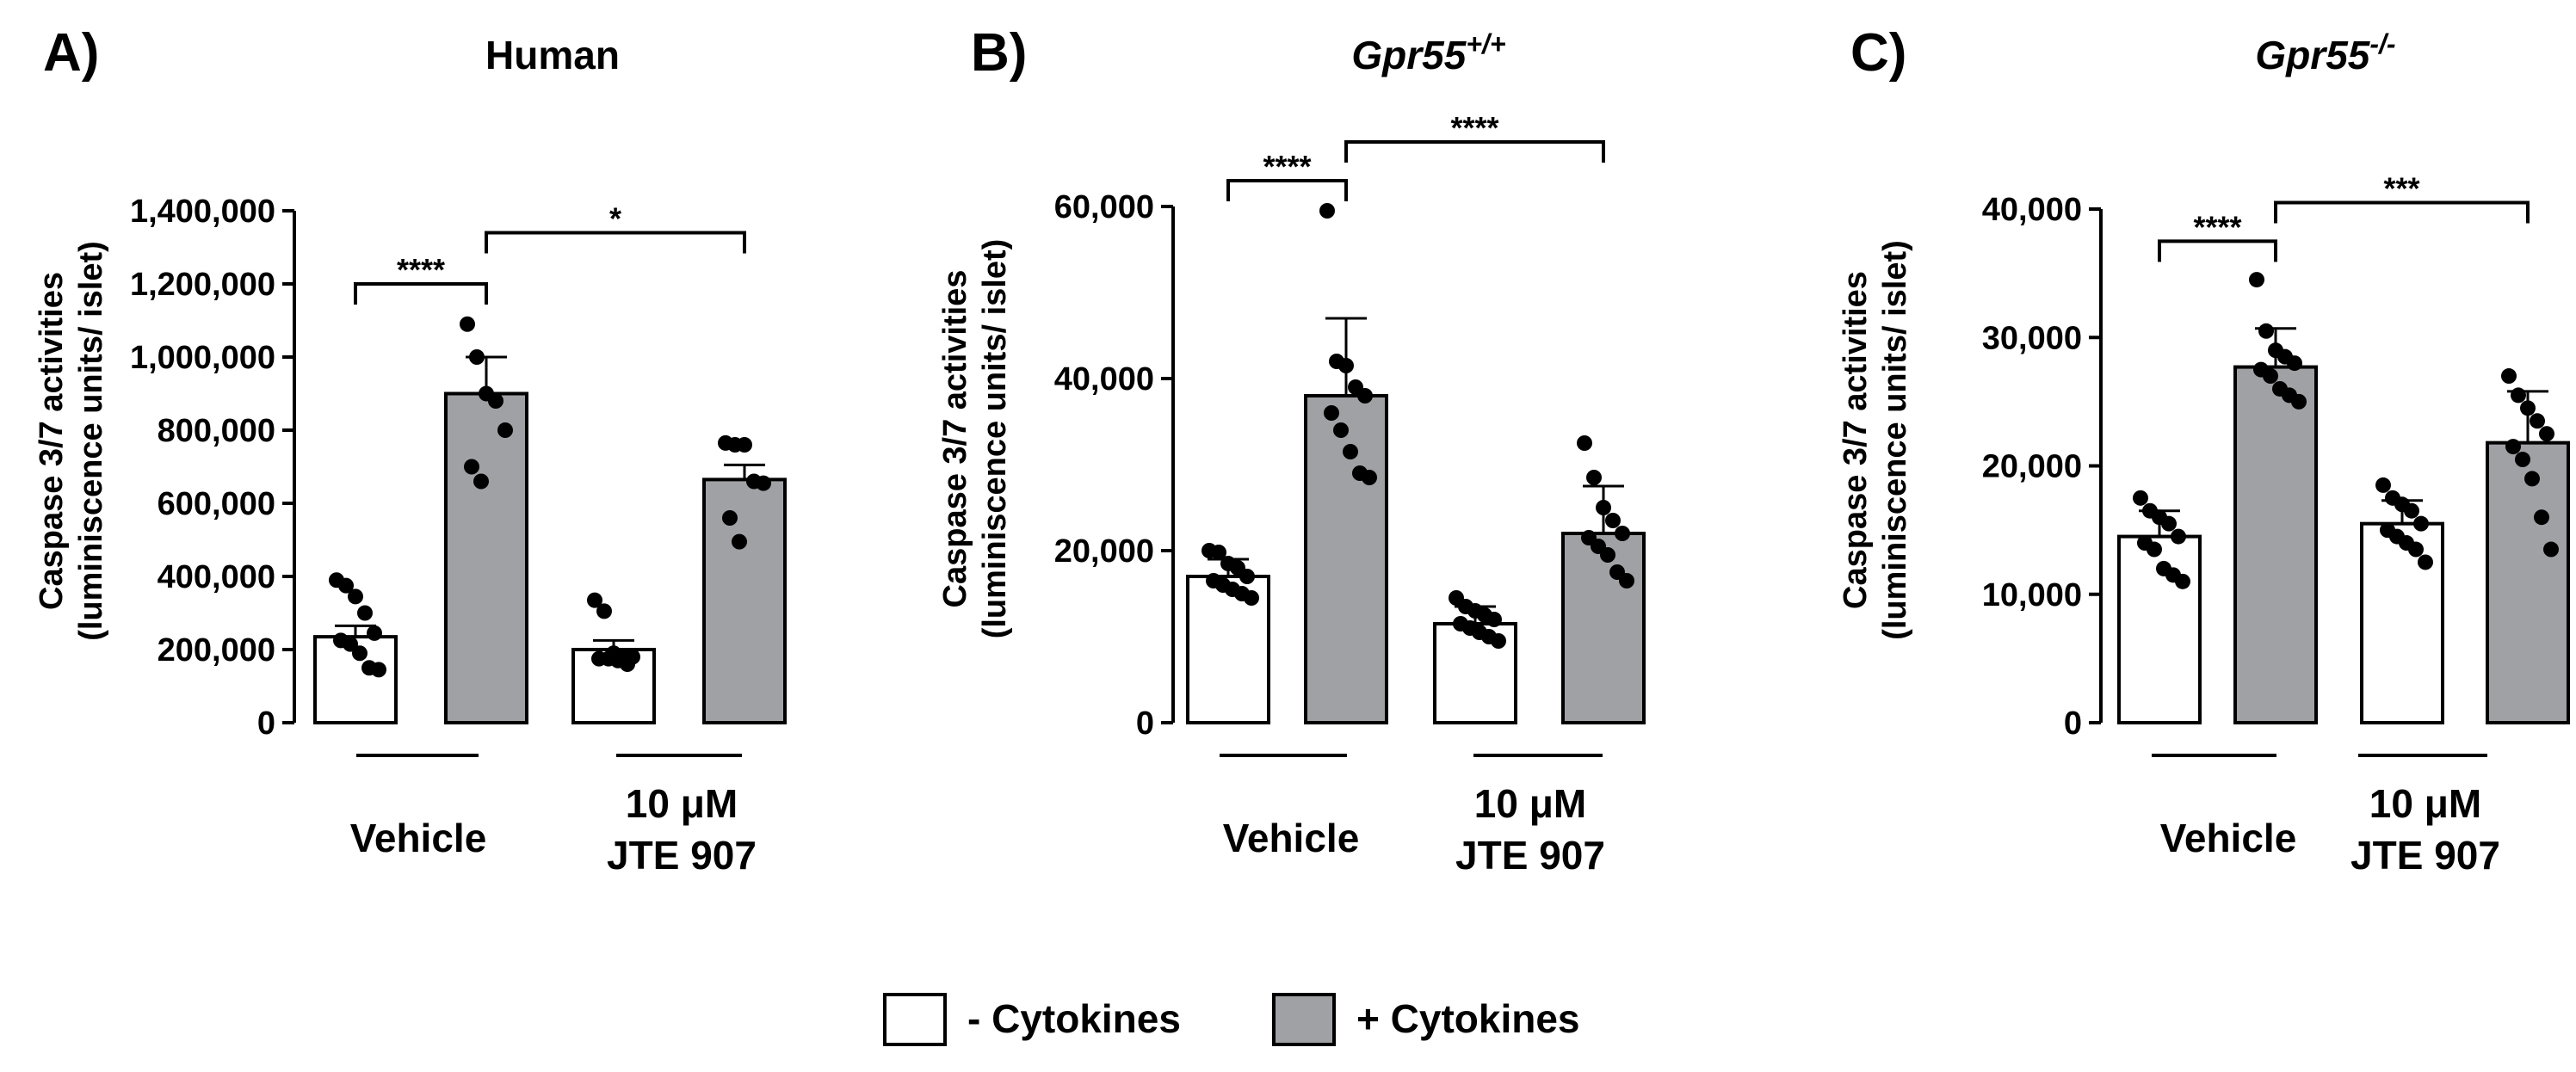  What do you see at coordinates (71, 53) in the screenshot?
I see `panel-label: A)` at bounding box center [71, 53].